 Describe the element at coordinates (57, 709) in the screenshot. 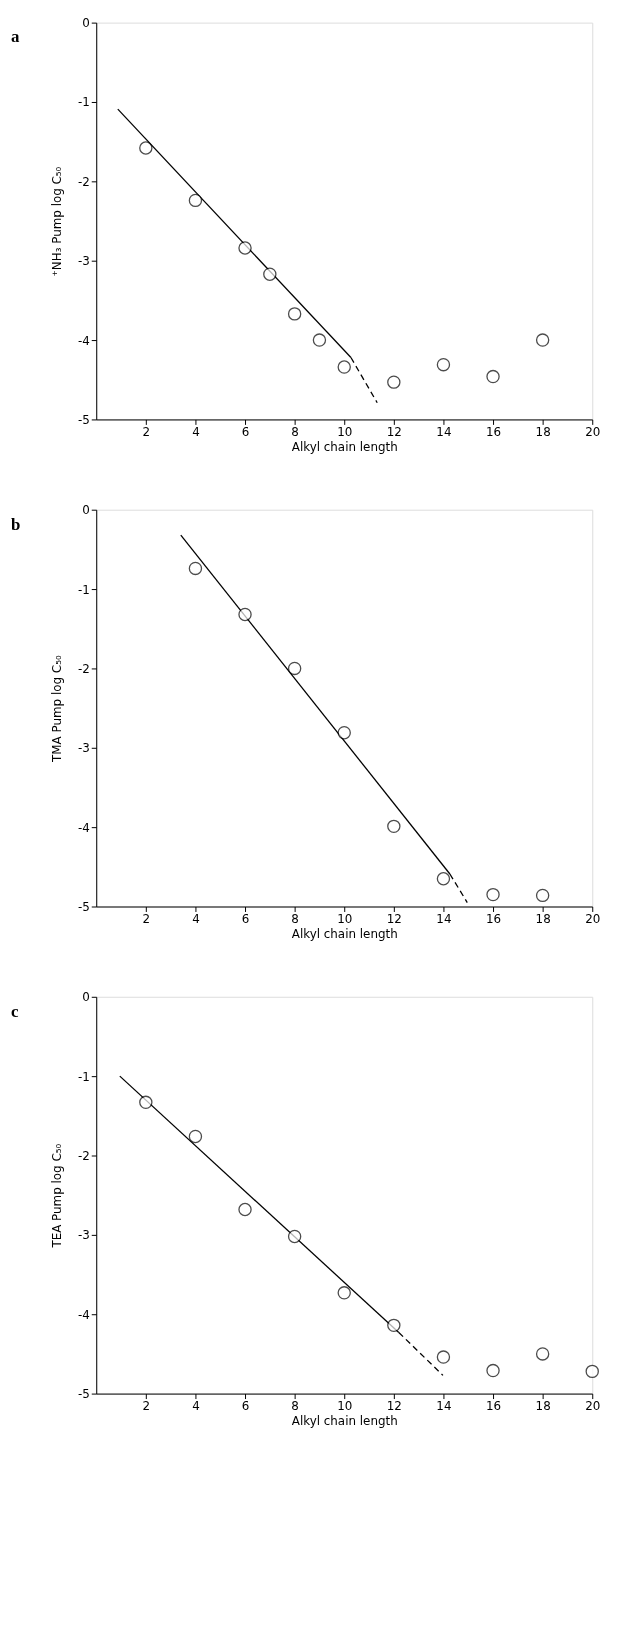

I see `y-axis-title: TMA Pump log C₅₀` at that location.